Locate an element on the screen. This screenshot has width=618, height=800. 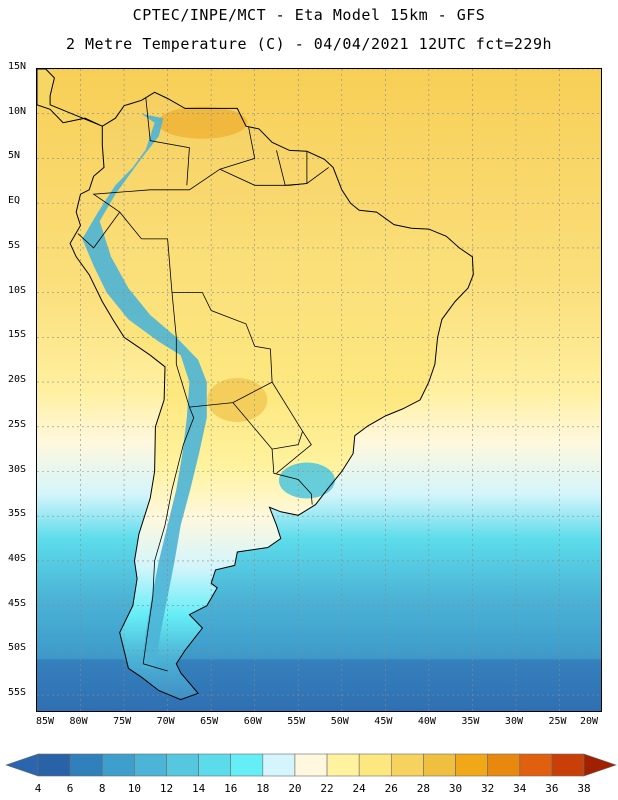
lat-label: 5N is located at coordinates (14, 156).